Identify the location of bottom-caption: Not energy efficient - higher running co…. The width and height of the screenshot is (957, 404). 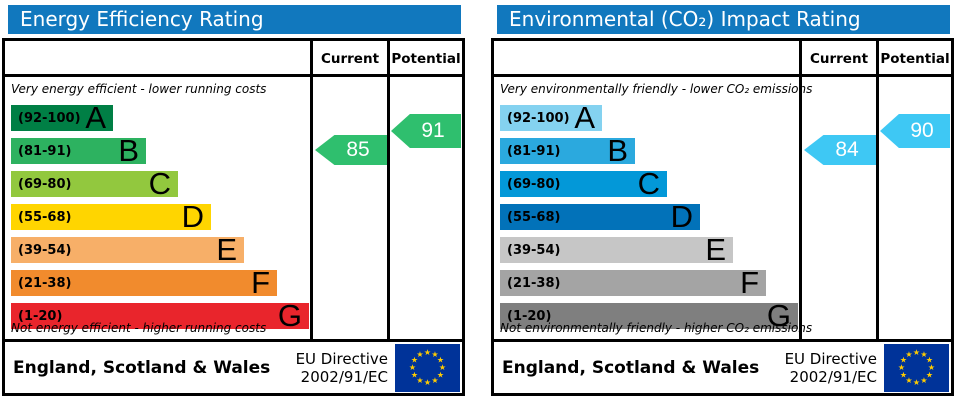
(139, 328).